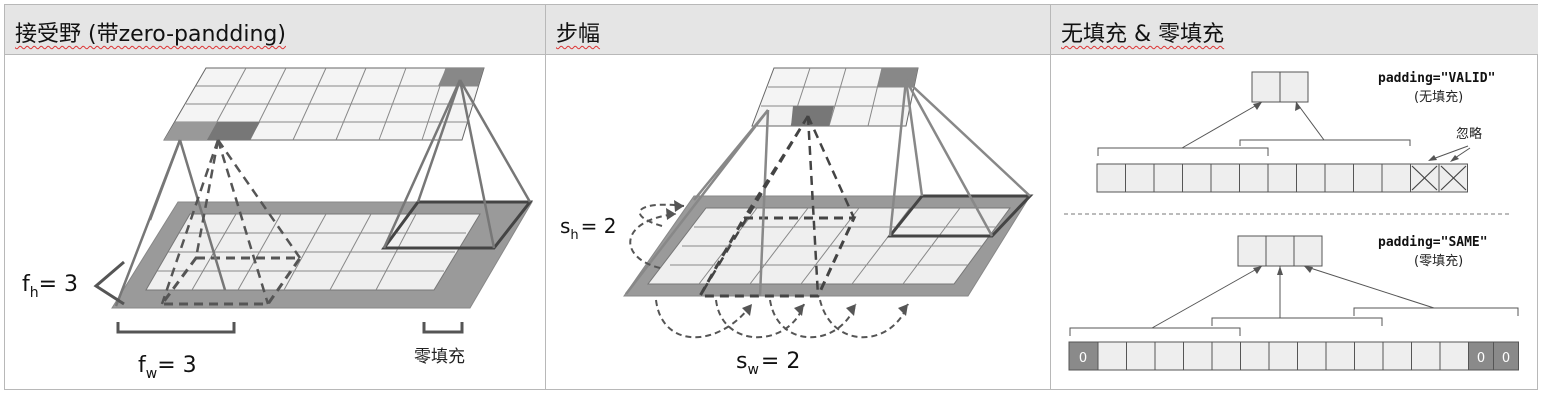 This screenshot has width=1546, height=400. Describe the element at coordinates (588, 228) in the screenshot. I see `sh-label: sh = 2` at that location.